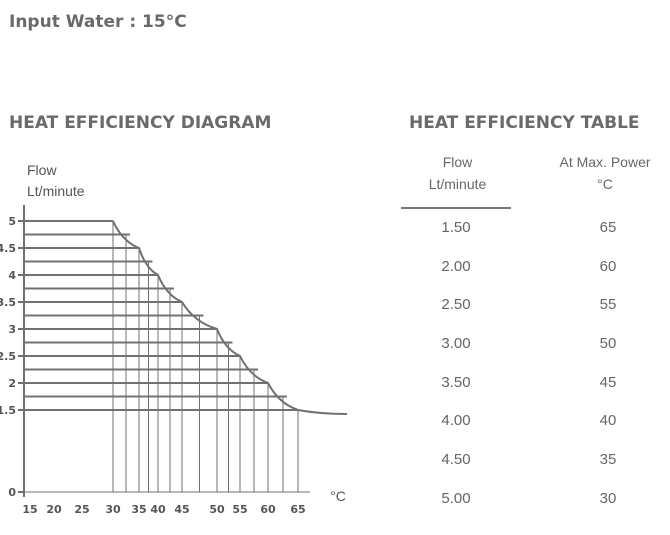 Image resolution: width=670 pixels, height=535 pixels. I want to click on x-tick-label: 40, so click(158, 509).